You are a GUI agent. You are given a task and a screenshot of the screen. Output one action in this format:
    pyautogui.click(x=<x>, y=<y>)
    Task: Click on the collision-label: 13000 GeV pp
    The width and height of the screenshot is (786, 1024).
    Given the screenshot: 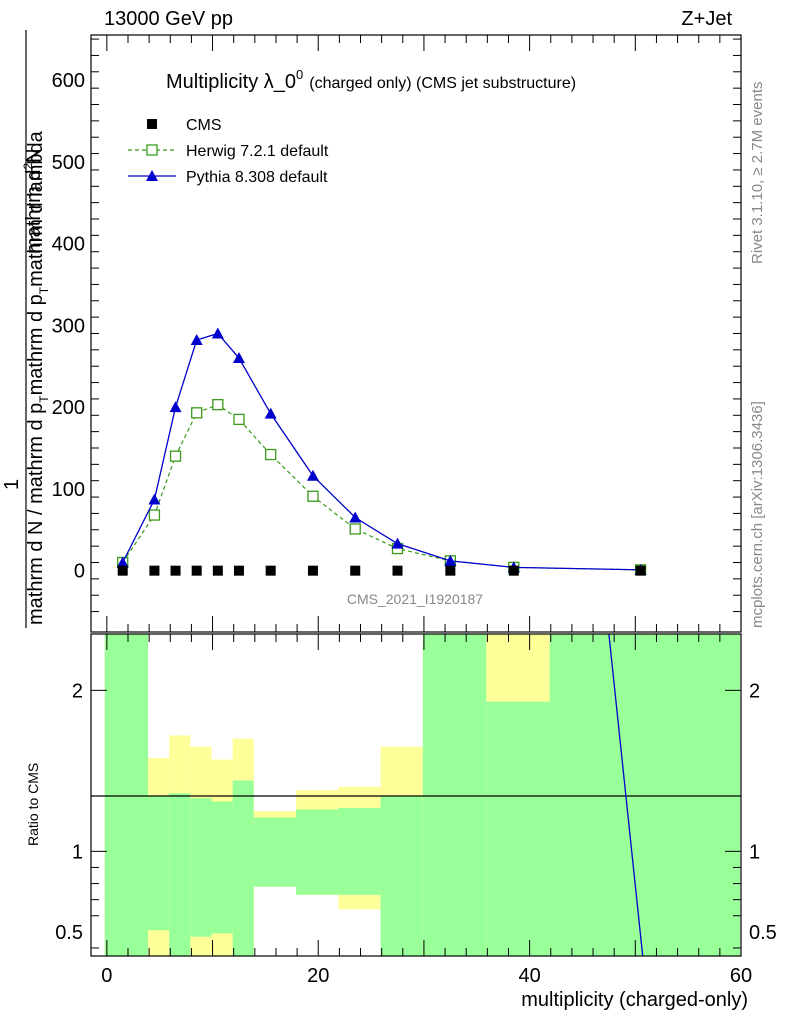 What is the action you would take?
    pyautogui.click(x=168, y=19)
    